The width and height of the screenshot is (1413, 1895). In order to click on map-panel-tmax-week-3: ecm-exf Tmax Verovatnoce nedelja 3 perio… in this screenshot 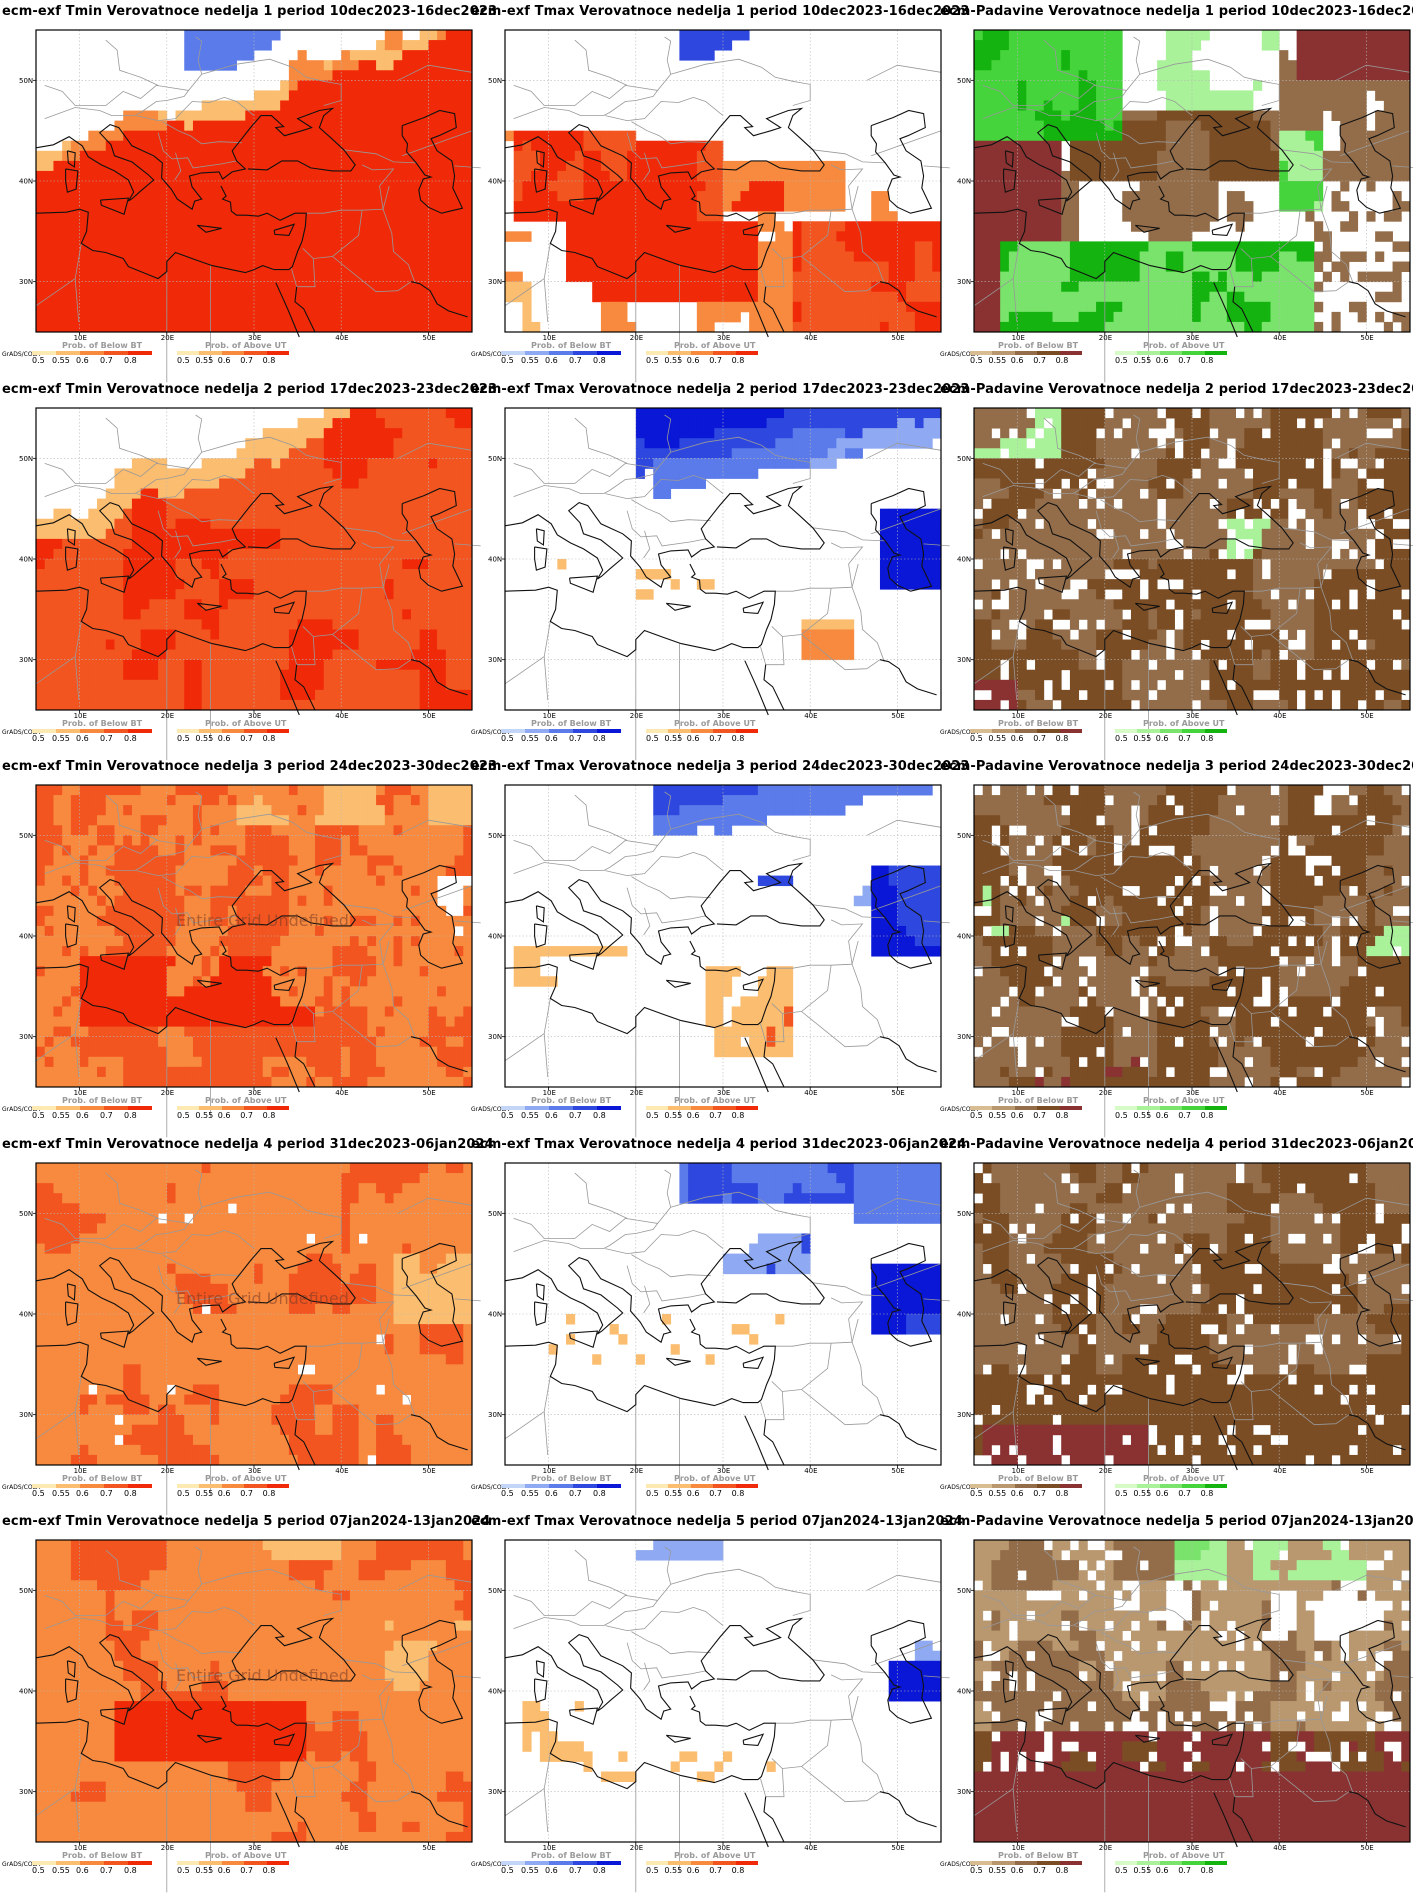, I will do `click(720, 948)`.